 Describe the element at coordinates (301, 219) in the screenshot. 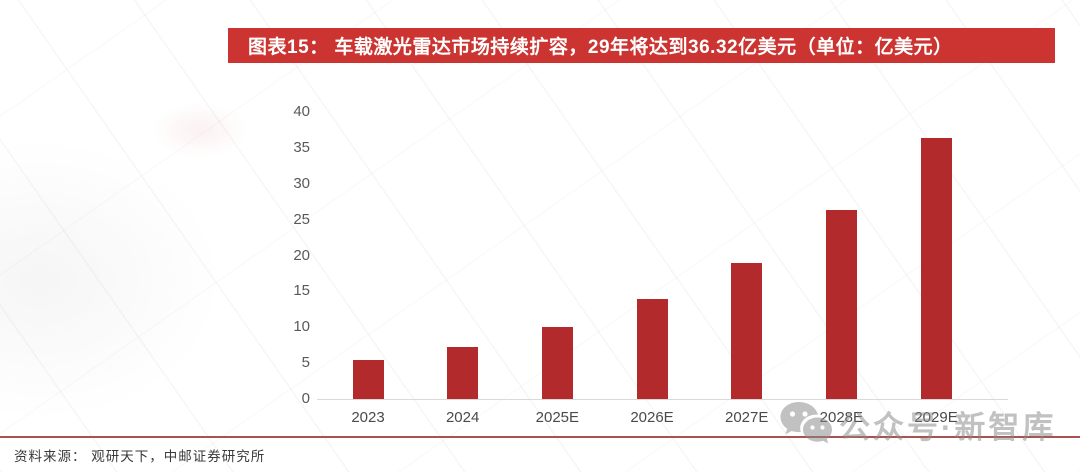

I see `y-tick-label: 25` at that location.